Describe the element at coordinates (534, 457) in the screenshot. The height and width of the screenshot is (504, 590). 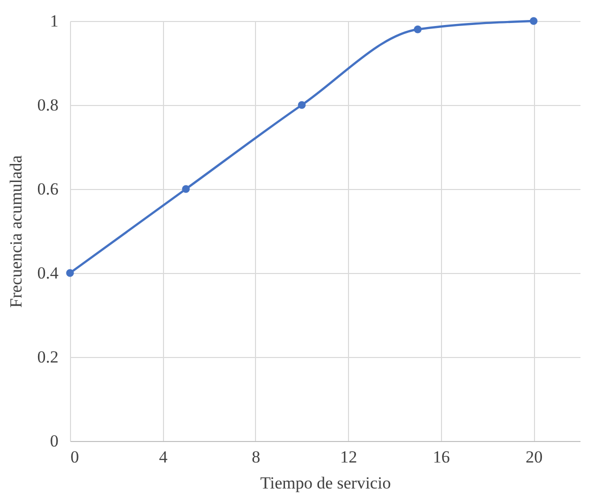
I see `x-tick-label: 20` at that location.